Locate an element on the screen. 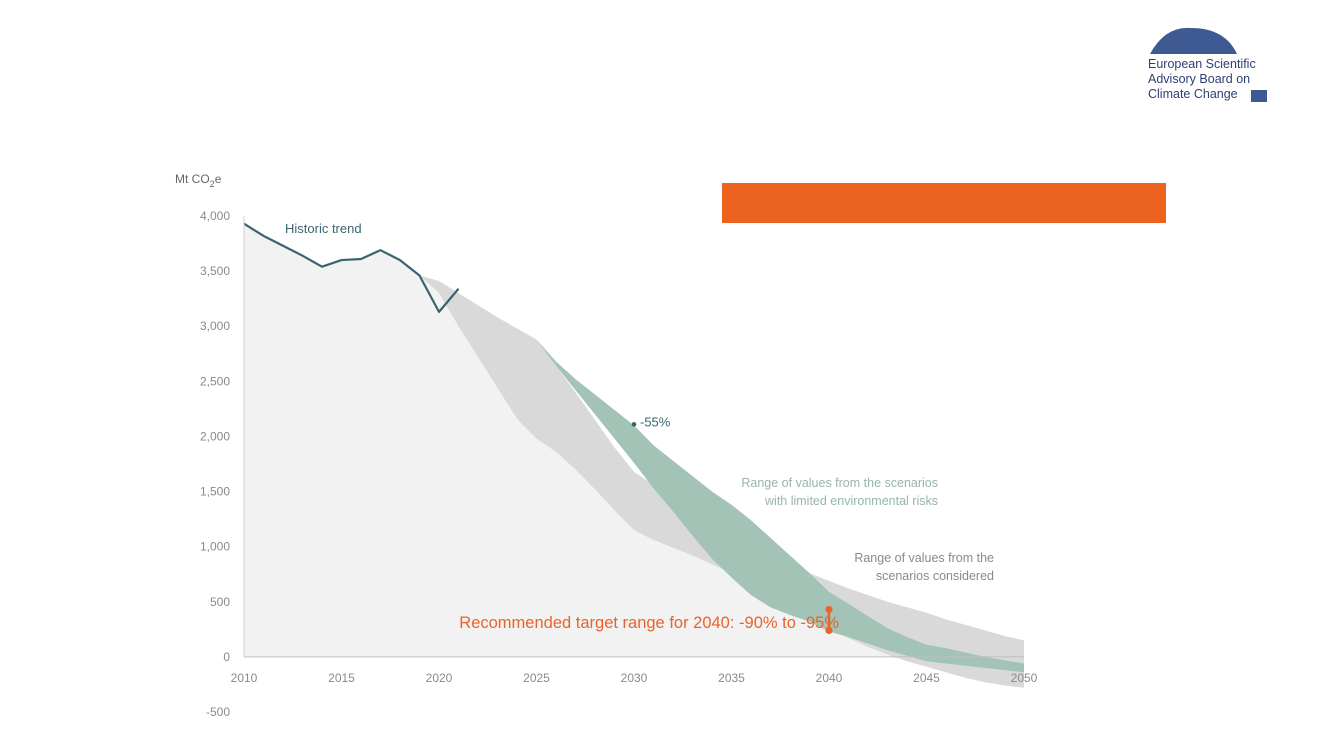 This screenshot has width=1333, height=750. x-tick-label: 2040 is located at coordinates (829, 678).